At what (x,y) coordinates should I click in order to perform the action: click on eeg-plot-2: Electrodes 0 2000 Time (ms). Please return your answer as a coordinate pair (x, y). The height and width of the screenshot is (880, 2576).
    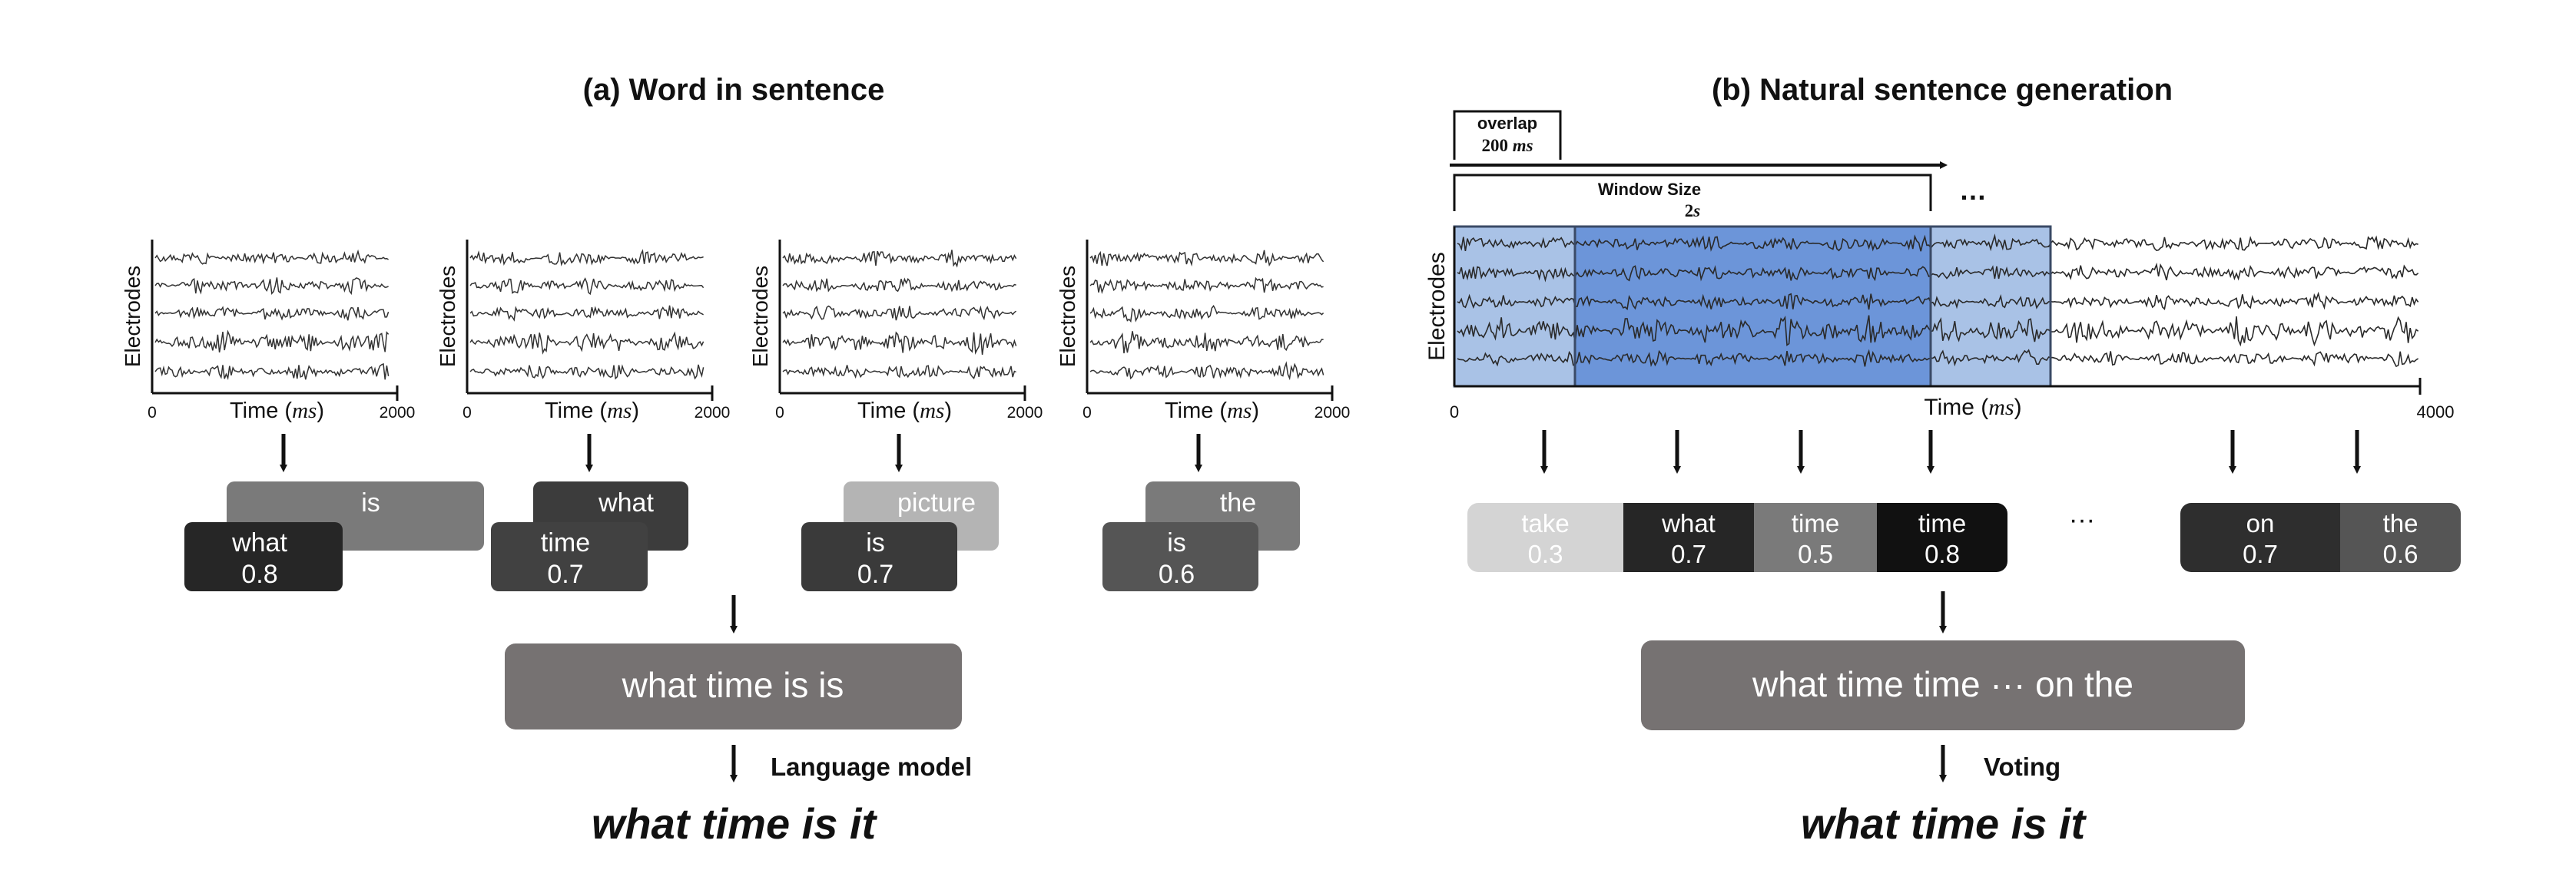
    Looking at the image, I should click on (583, 331).